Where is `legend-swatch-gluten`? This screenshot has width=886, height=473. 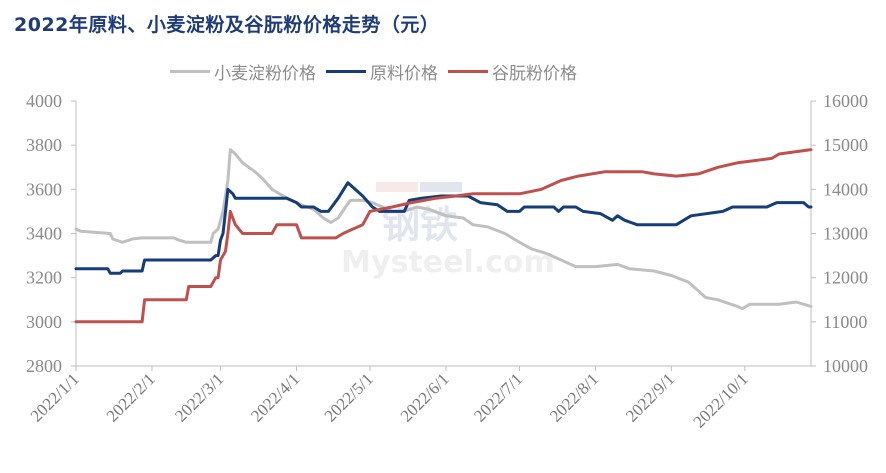 legend-swatch-gluten is located at coordinates (468, 71).